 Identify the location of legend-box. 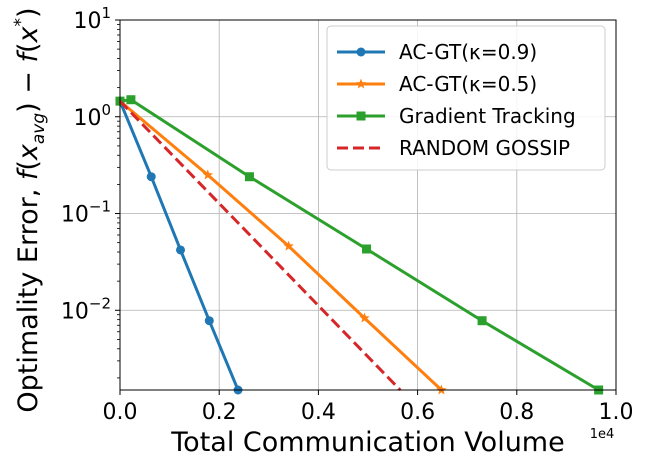
(466, 98).